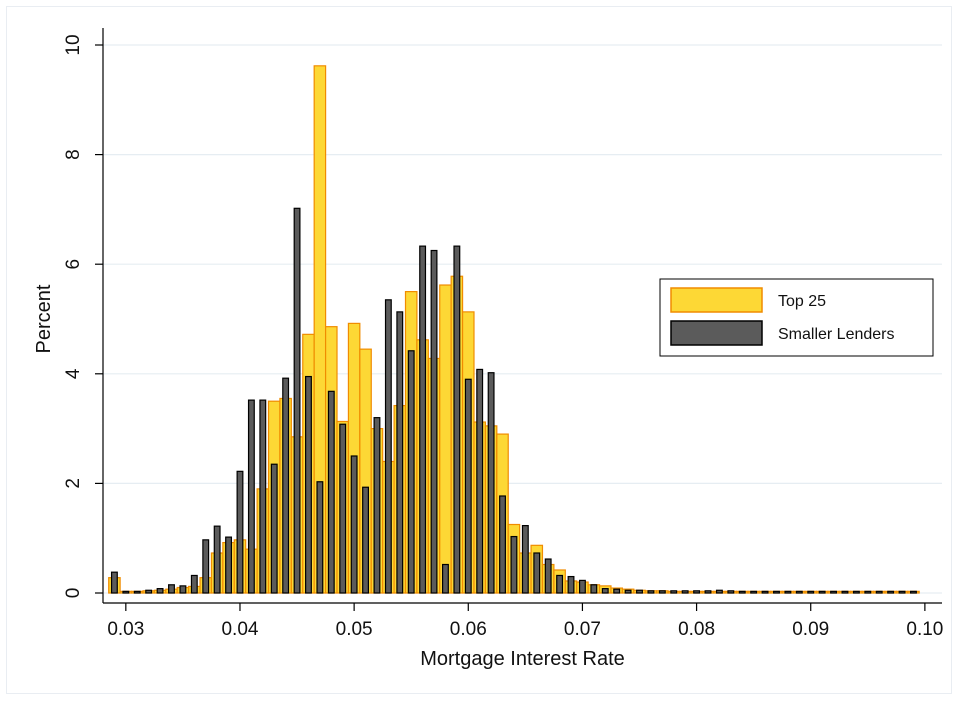  I want to click on legend: Top 25 Smaller Lenders, so click(796, 317).